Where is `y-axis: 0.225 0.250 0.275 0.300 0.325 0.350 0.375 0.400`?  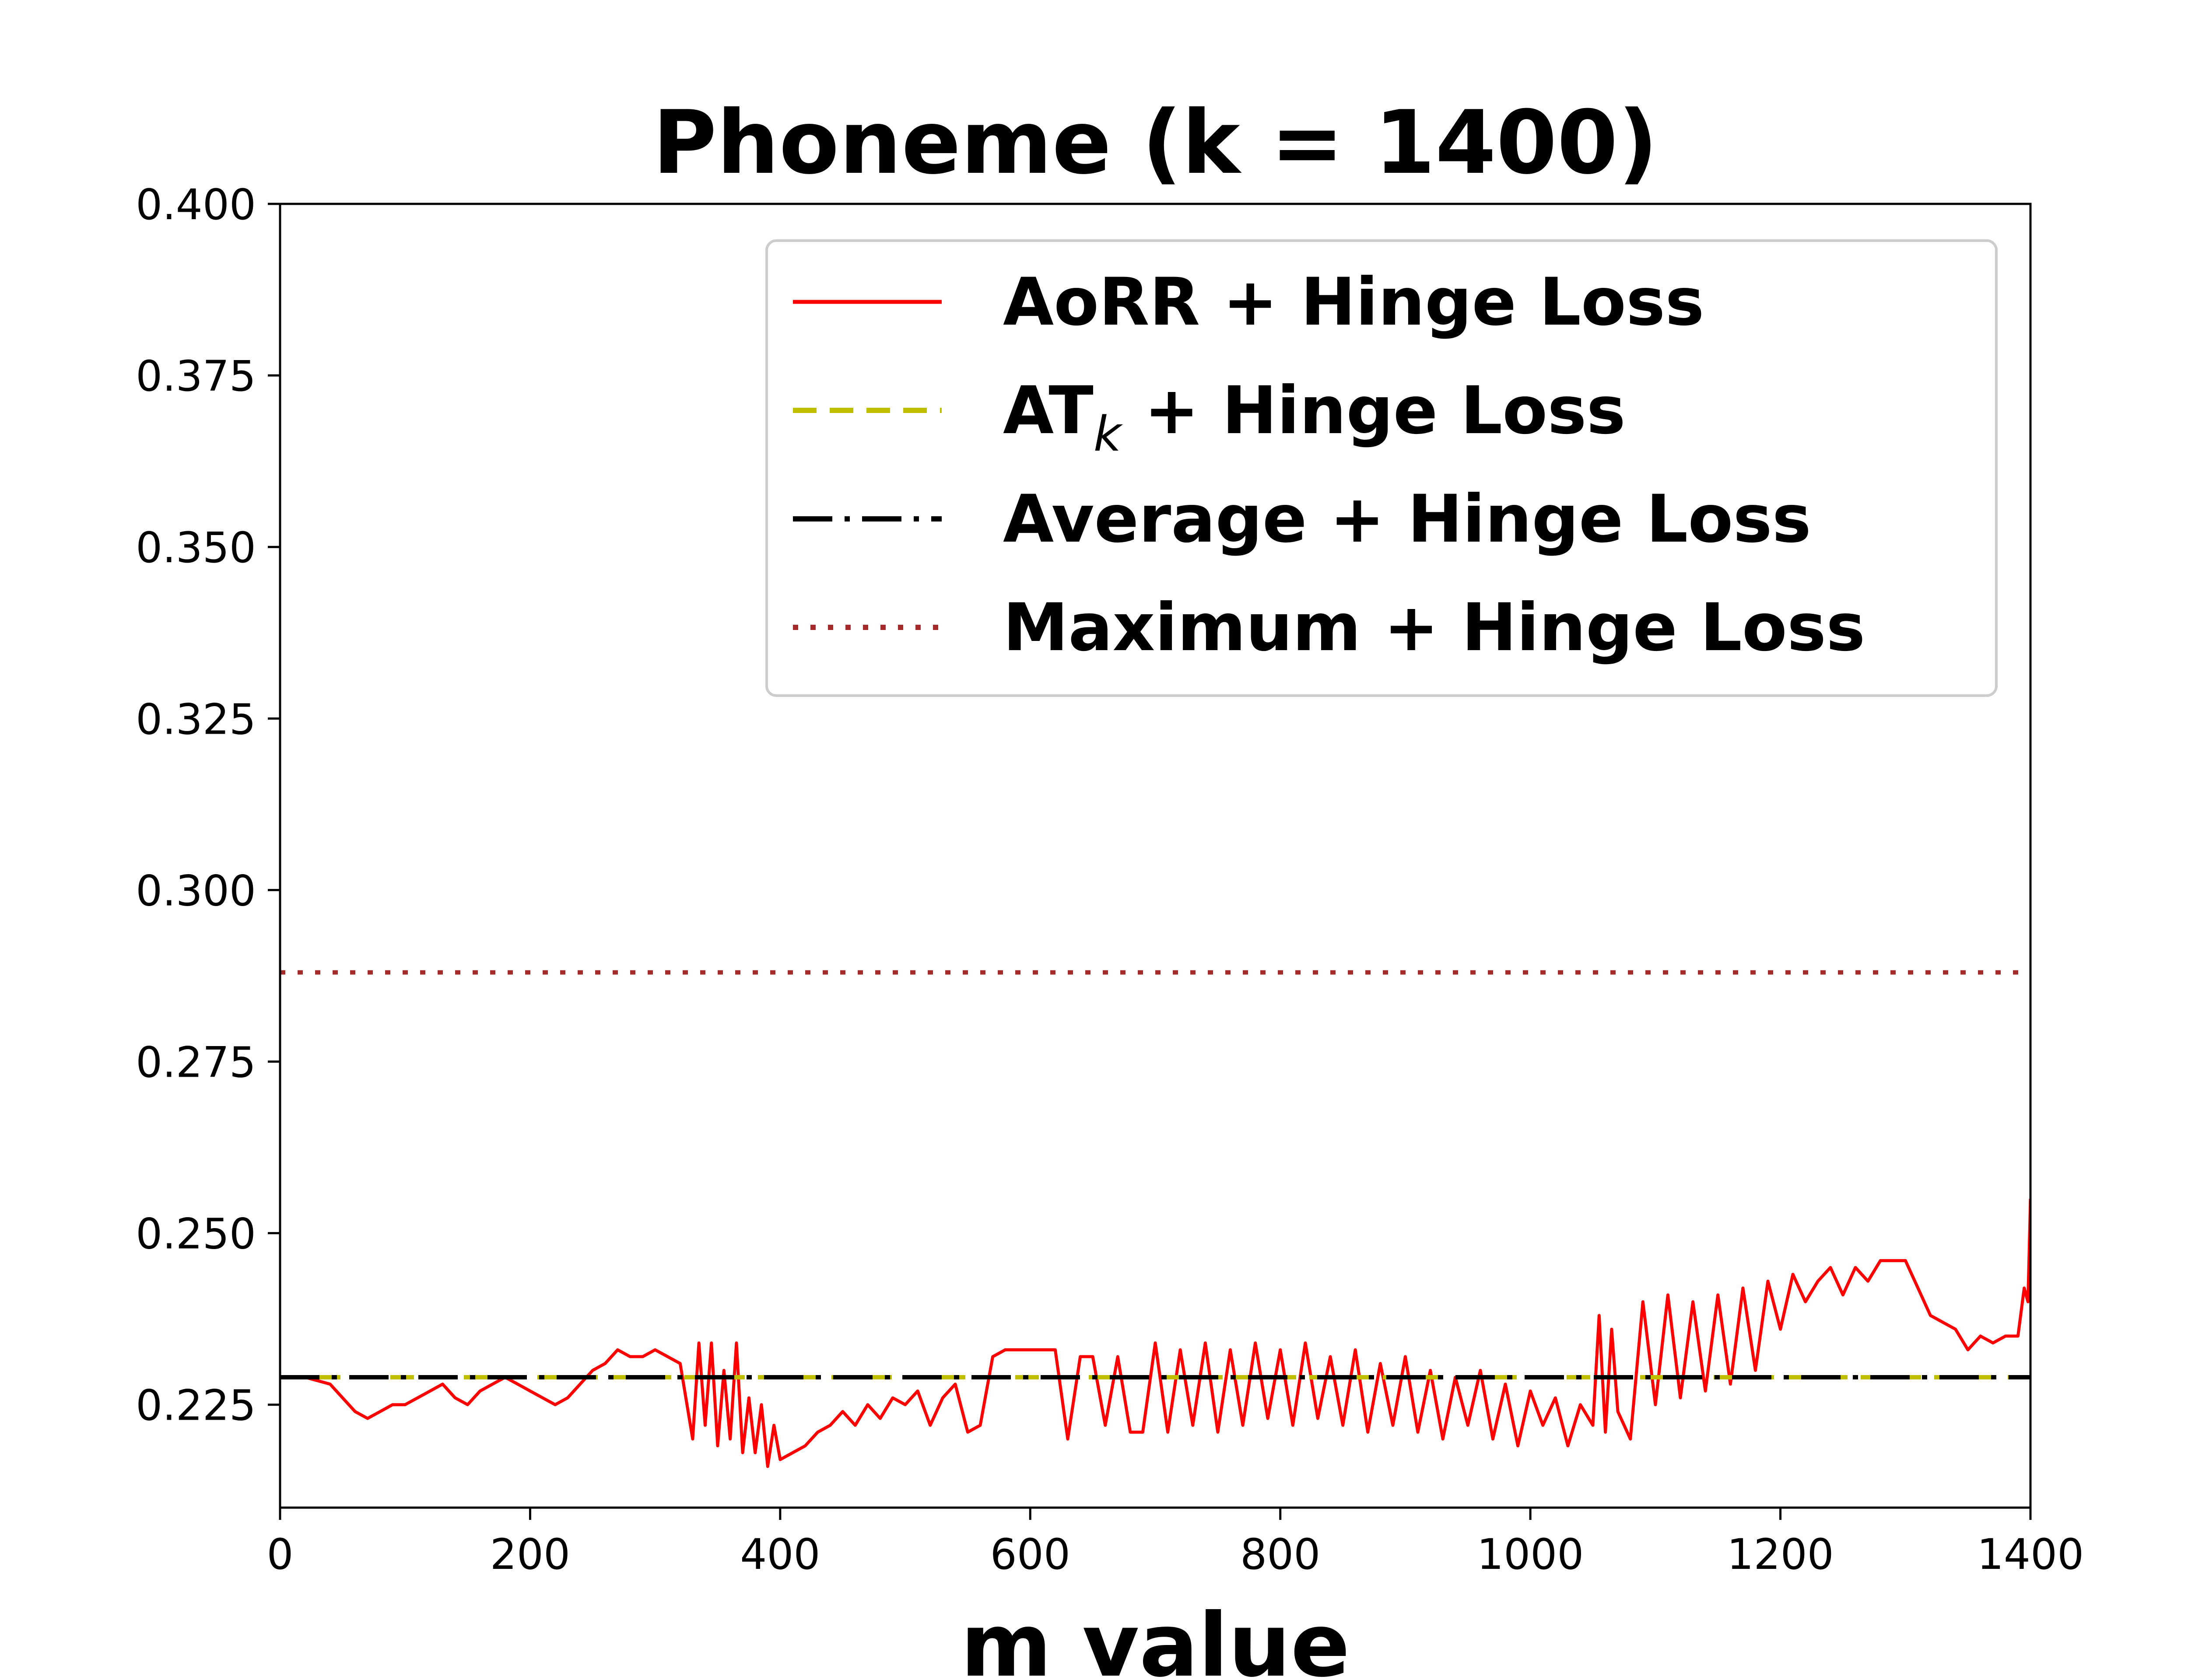 y-axis: 0.225 0.250 0.275 0.300 0.325 0.350 0.375 0.400 is located at coordinates (208, 805).